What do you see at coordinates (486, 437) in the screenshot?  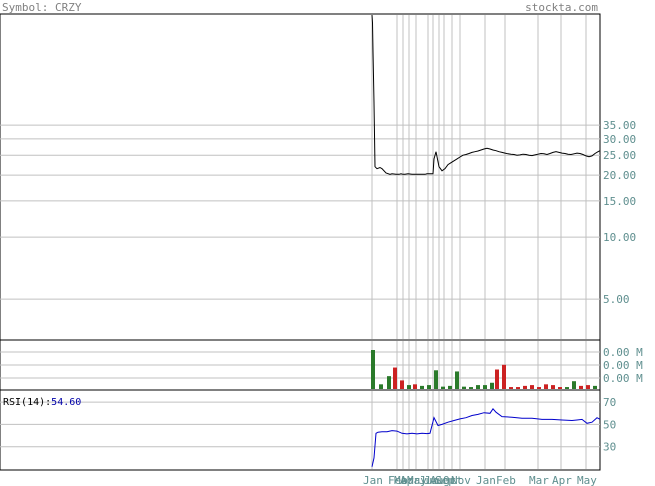 I see `rsi-line` at bounding box center [486, 437].